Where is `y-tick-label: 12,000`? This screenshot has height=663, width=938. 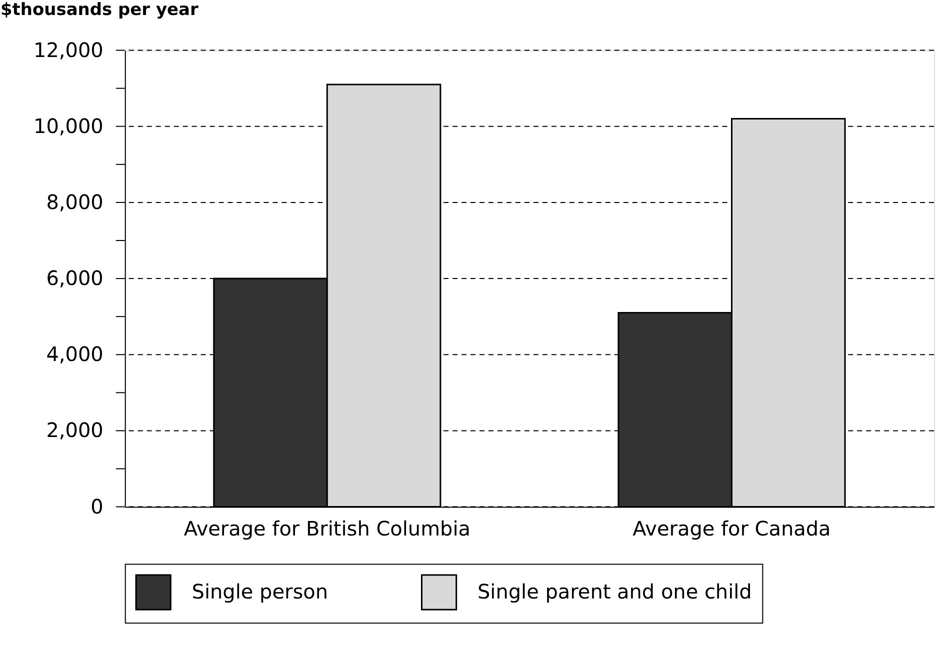
y-tick-label: 12,000 is located at coordinates (69, 50).